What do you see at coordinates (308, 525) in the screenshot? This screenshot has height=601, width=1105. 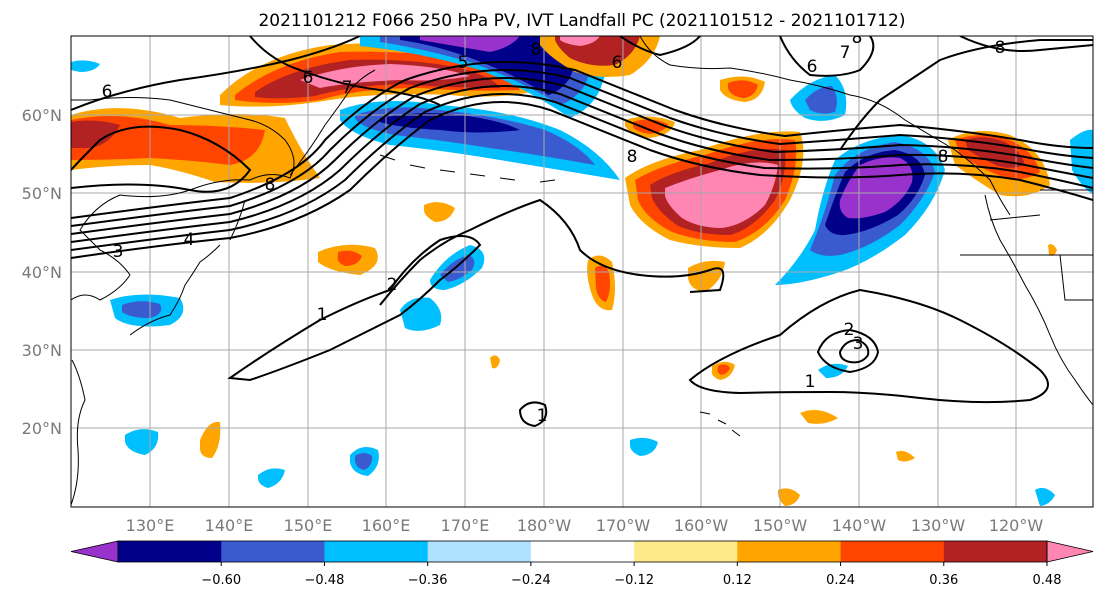 I see `lon-label: 150°E` at bounding box center [308, 525].